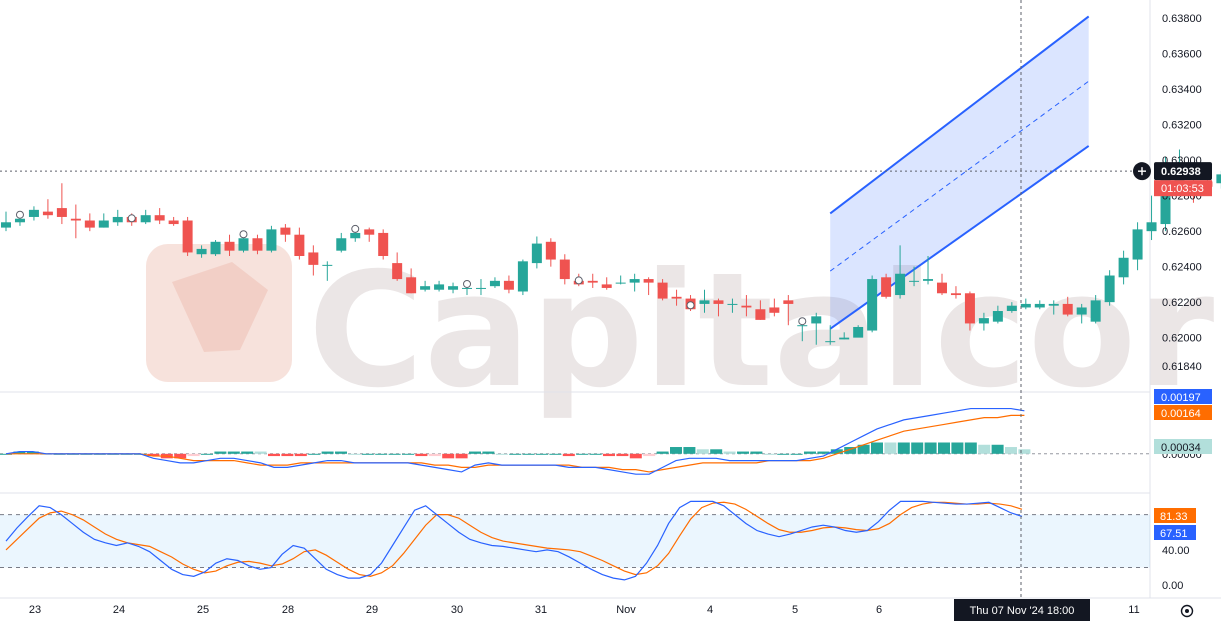 This screenshot has width=1221, height=630. Describe the element at coordinates (514, 540) in the screenshot. I see `stoch-k-line` at that location.